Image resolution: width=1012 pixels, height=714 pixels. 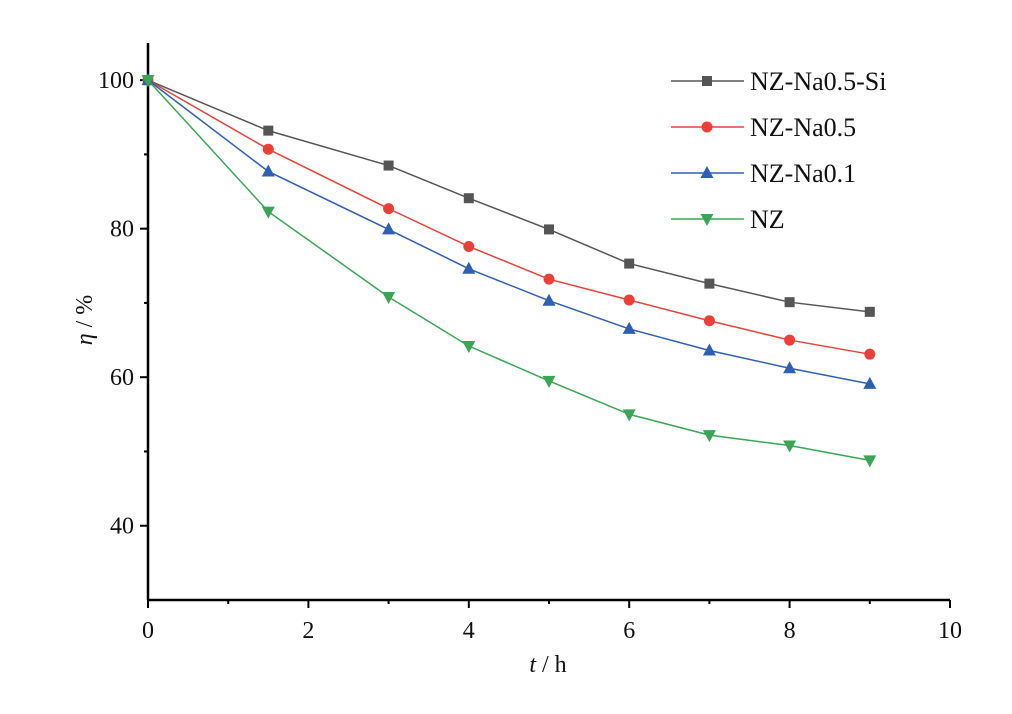 What do you see at coordinates (116, 81) in the screenshot?
I see `y-tick-label: 100` at bounding box center [116, 81].